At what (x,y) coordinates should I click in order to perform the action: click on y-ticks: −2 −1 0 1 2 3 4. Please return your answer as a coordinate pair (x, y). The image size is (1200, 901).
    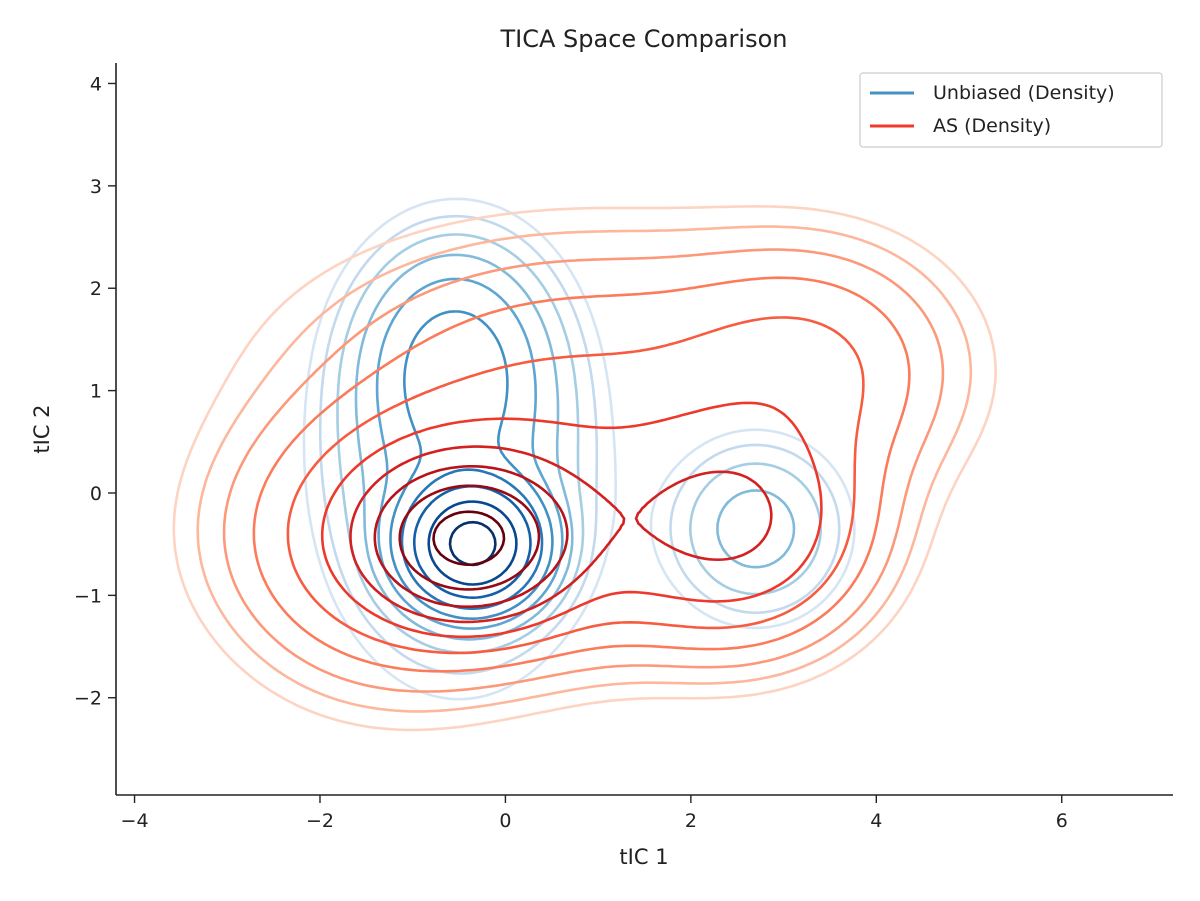
    Looking at the image, I should click on (95, 391).